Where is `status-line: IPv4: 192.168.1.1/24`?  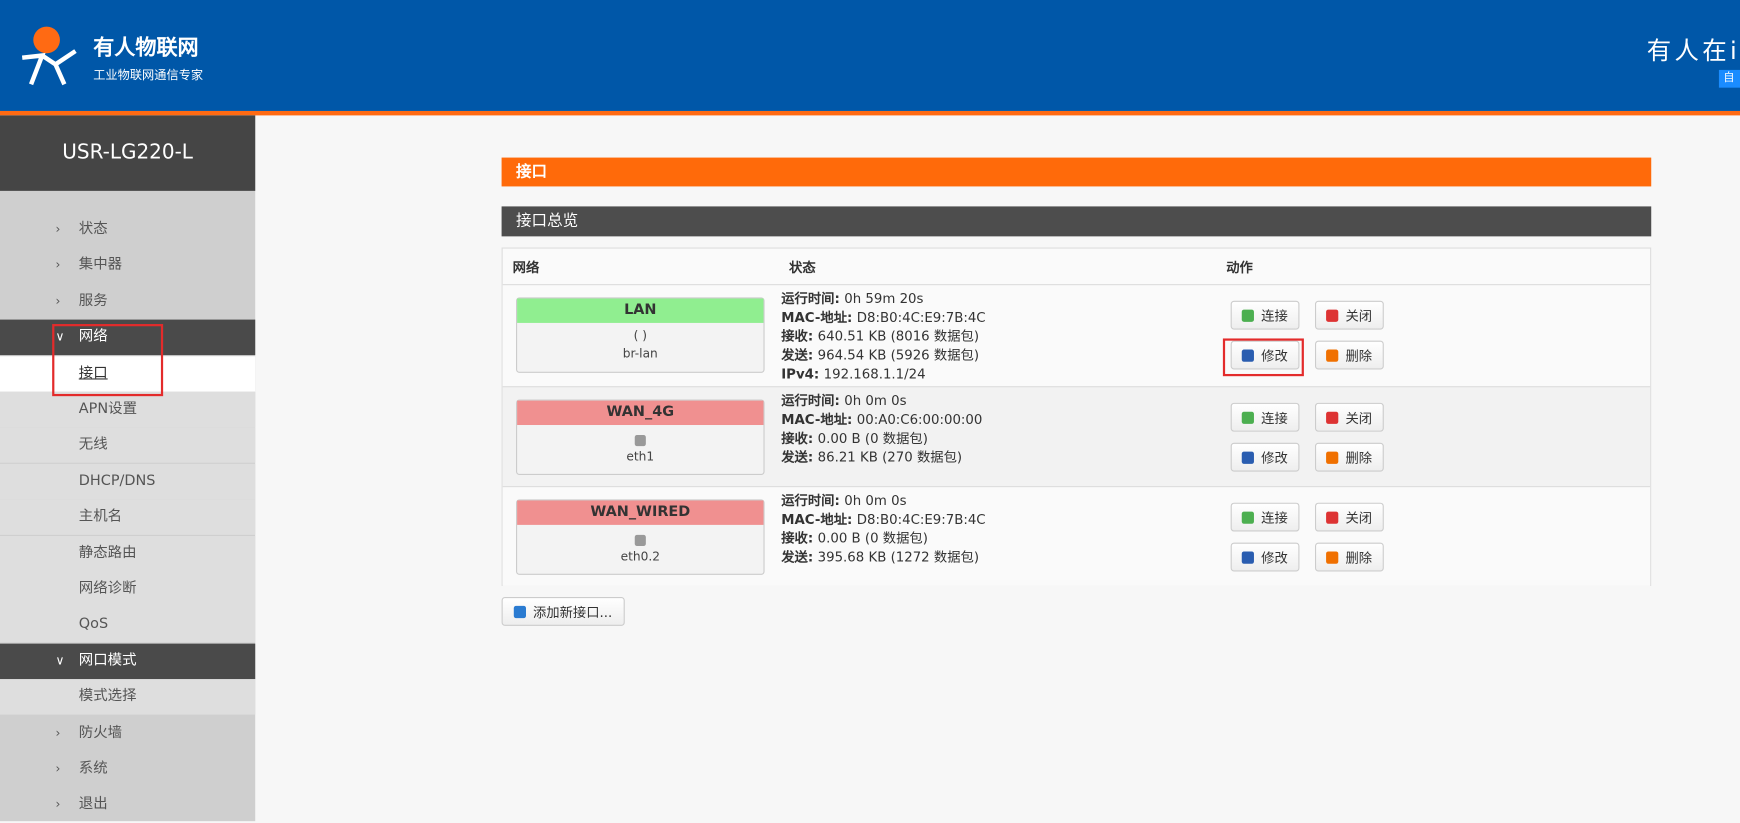
status-line: IPv4: 192.168.1.1/24 is located at coordinates (883, 374).